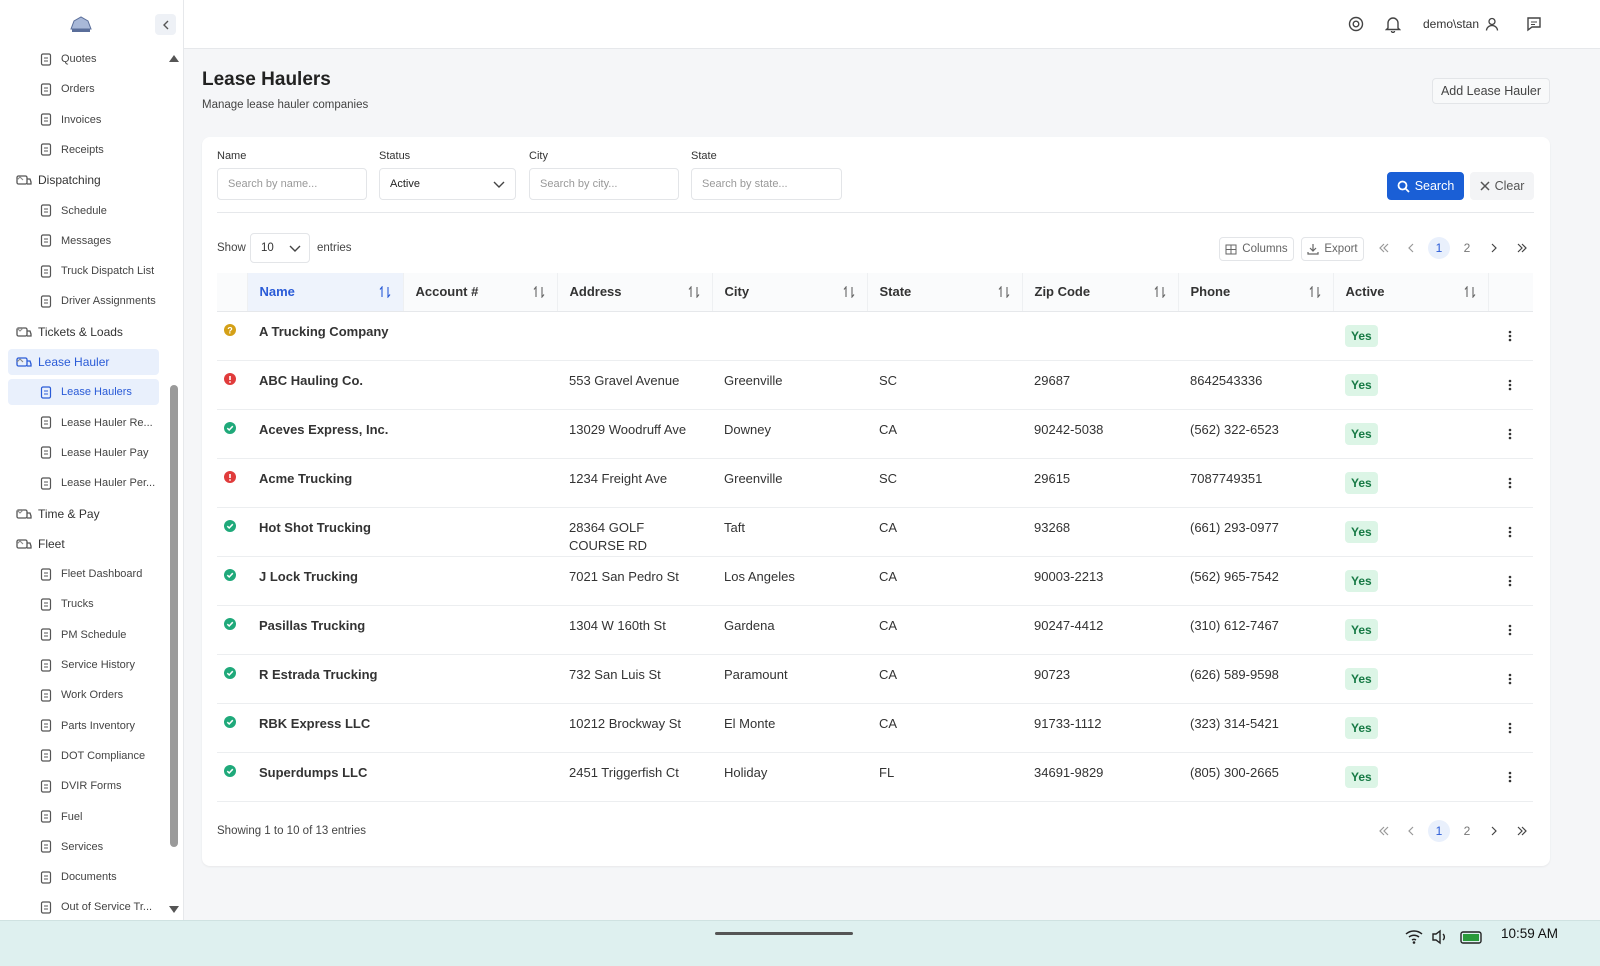 The image size is (1600, 966). I want to click on column-header: State, so click(945, 292).